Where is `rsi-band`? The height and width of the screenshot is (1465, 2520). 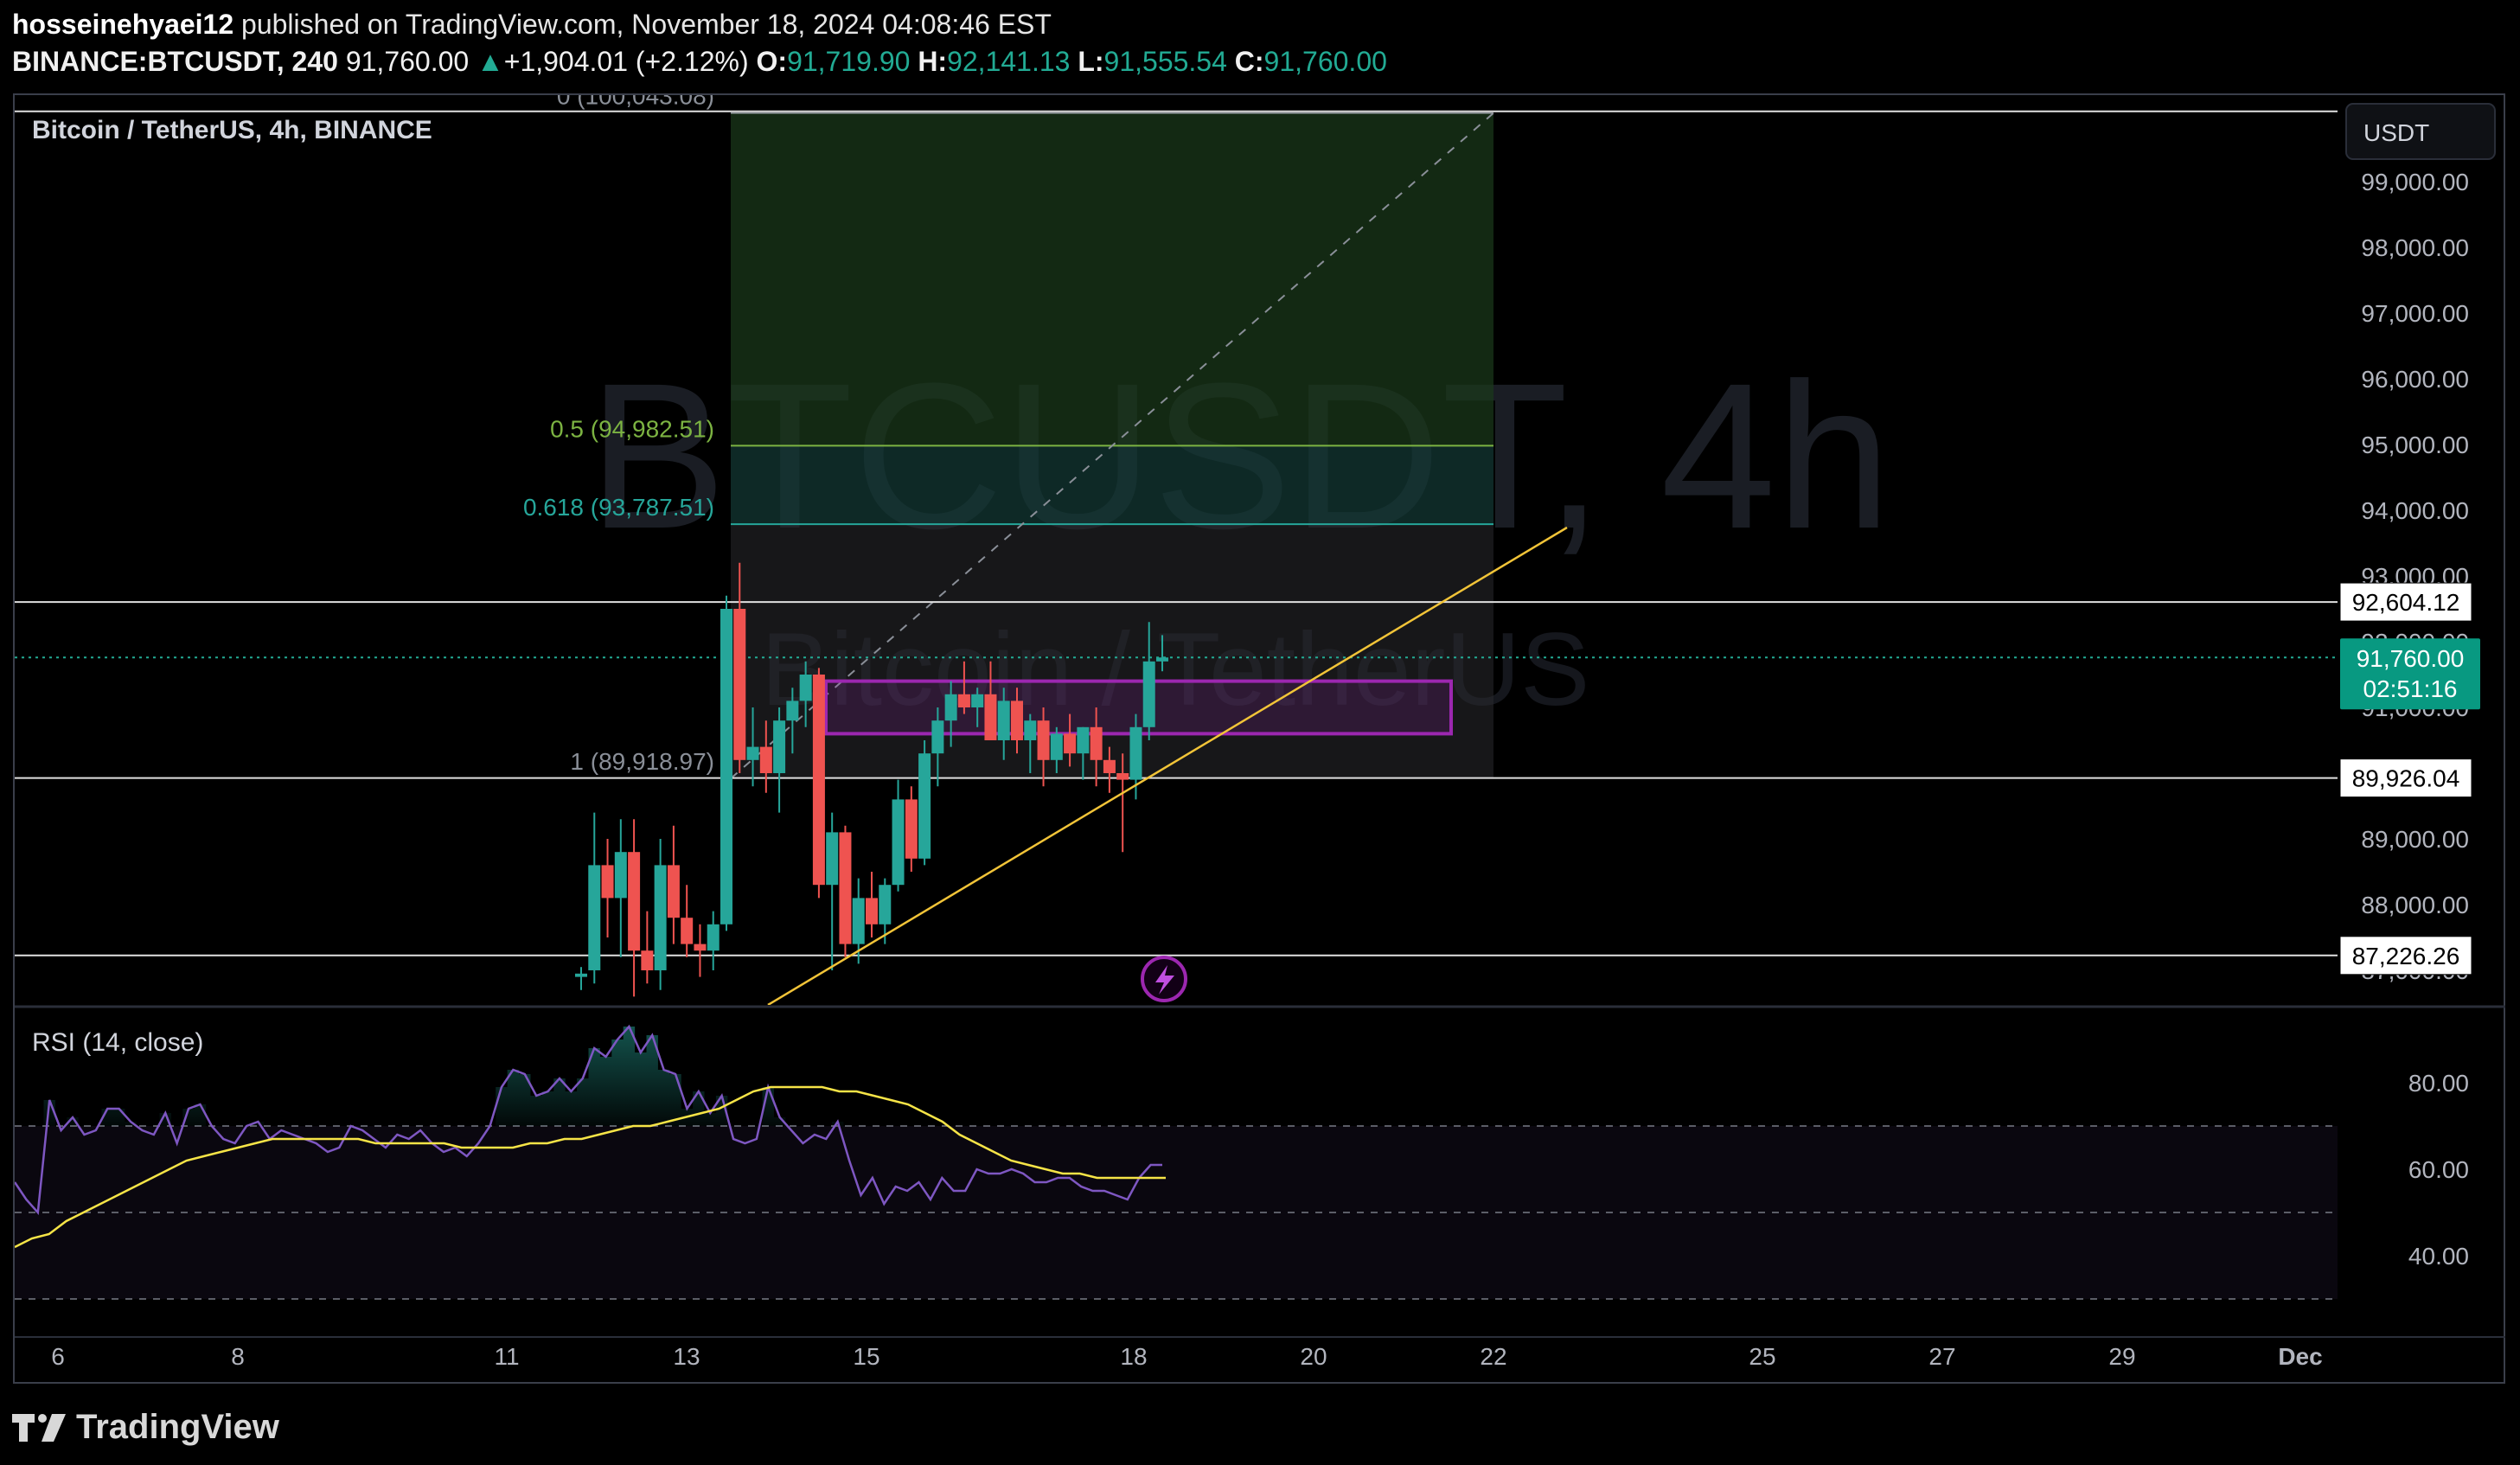
rsi-band is located at coordinates (1177, 1212).